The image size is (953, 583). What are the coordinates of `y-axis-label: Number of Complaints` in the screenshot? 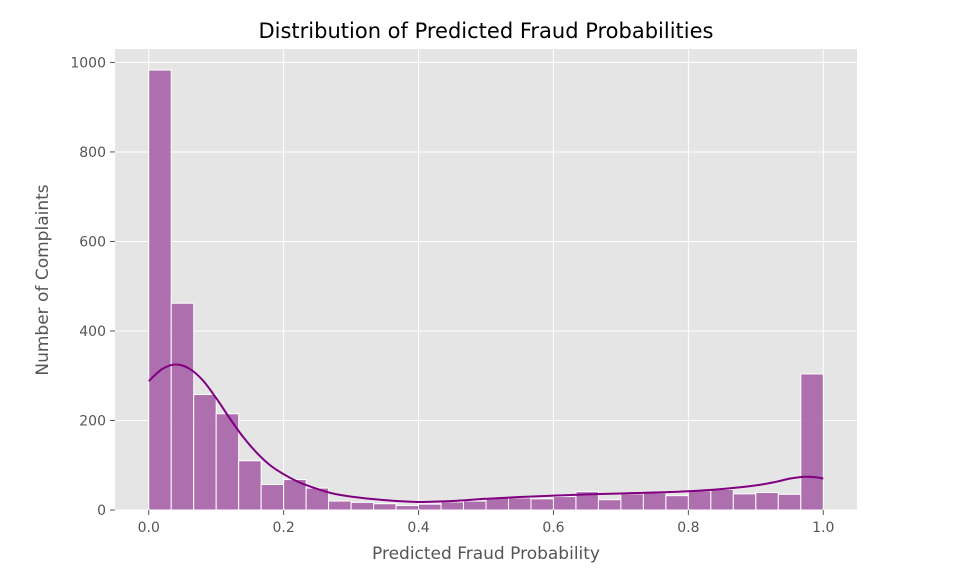 It's located at (43, 279).